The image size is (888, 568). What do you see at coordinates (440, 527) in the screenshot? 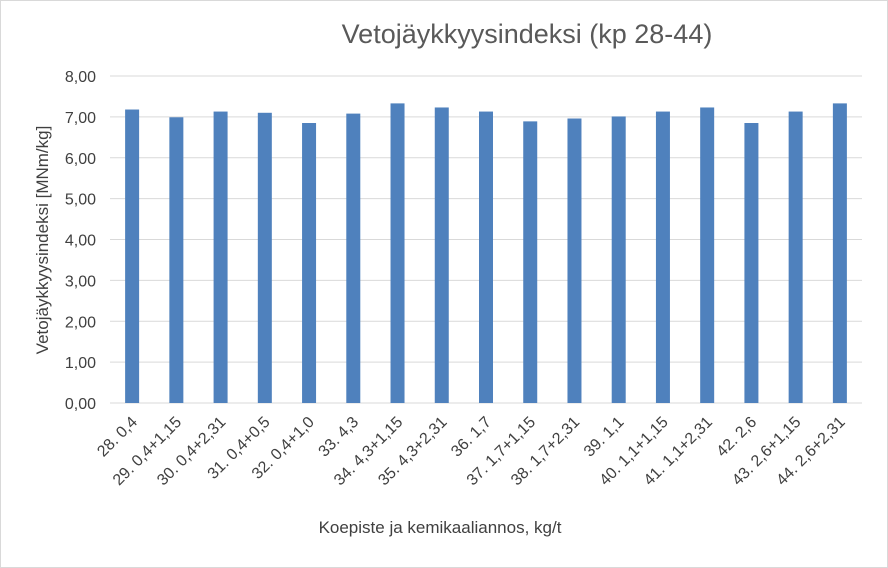
I see `x-axis-label: Koepiste ja kemikaaliannos, kg/t` at bounding box center [440, 527].